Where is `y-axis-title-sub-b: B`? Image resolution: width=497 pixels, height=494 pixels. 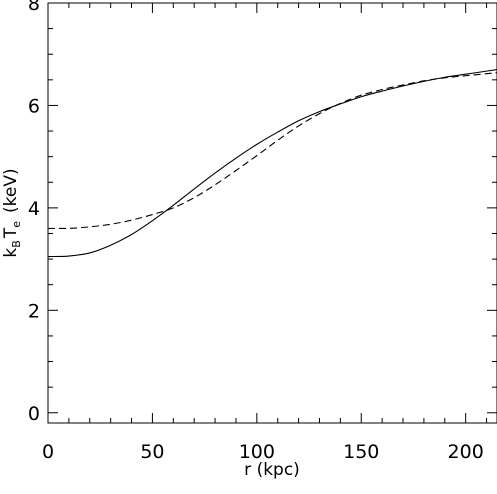 y-axis-title-sub-b: B is located at coordinates (16, 244).